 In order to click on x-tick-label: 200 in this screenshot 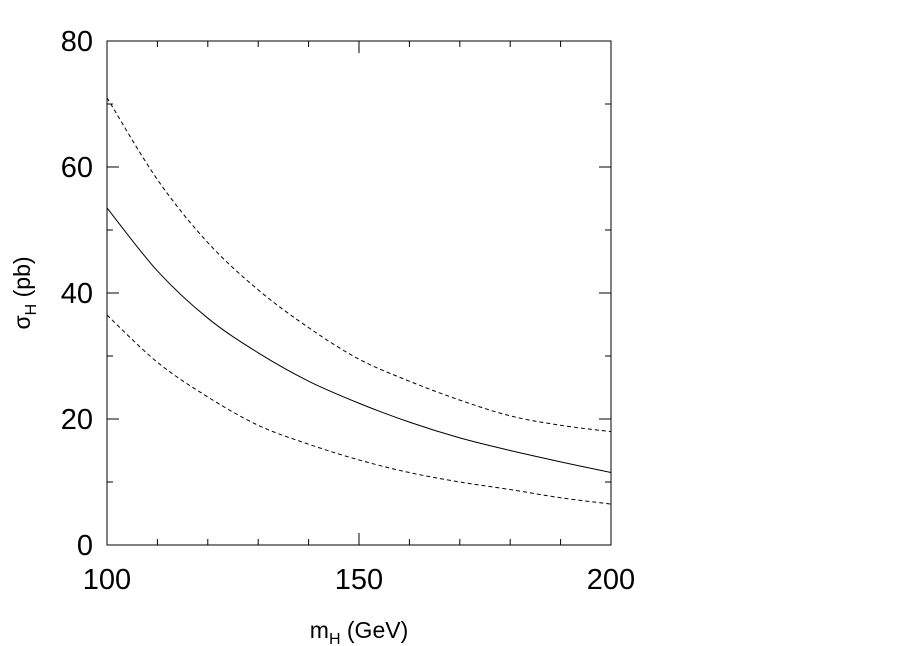, I will do `click(611, 580)`.